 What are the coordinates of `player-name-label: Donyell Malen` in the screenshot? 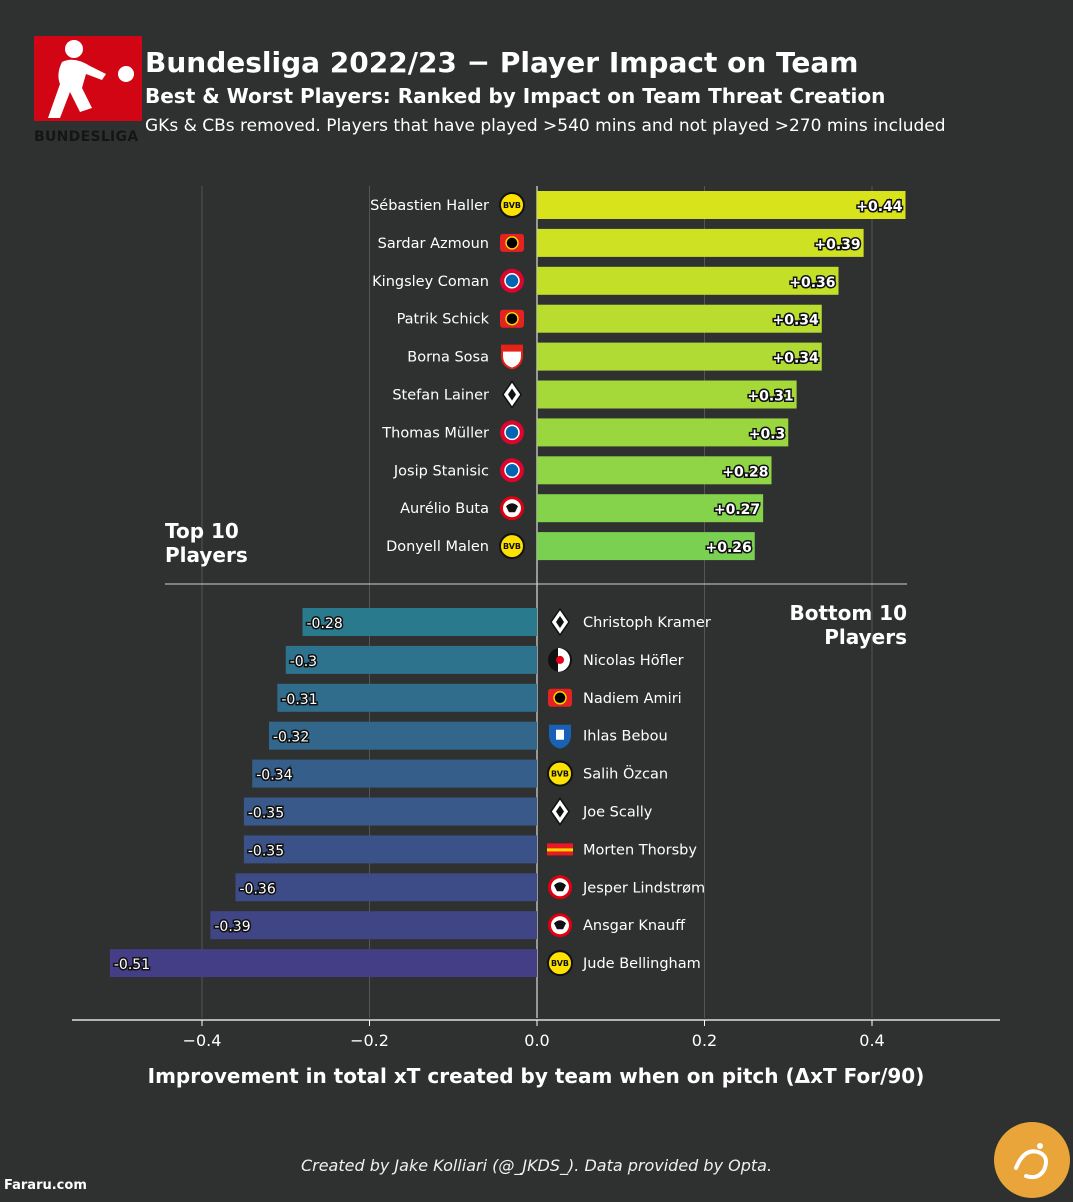 It's located at (437, 547).